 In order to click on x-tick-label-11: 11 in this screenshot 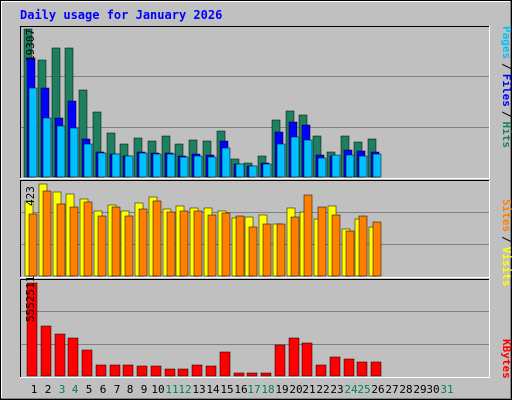, I will do `click(171, 389)`.